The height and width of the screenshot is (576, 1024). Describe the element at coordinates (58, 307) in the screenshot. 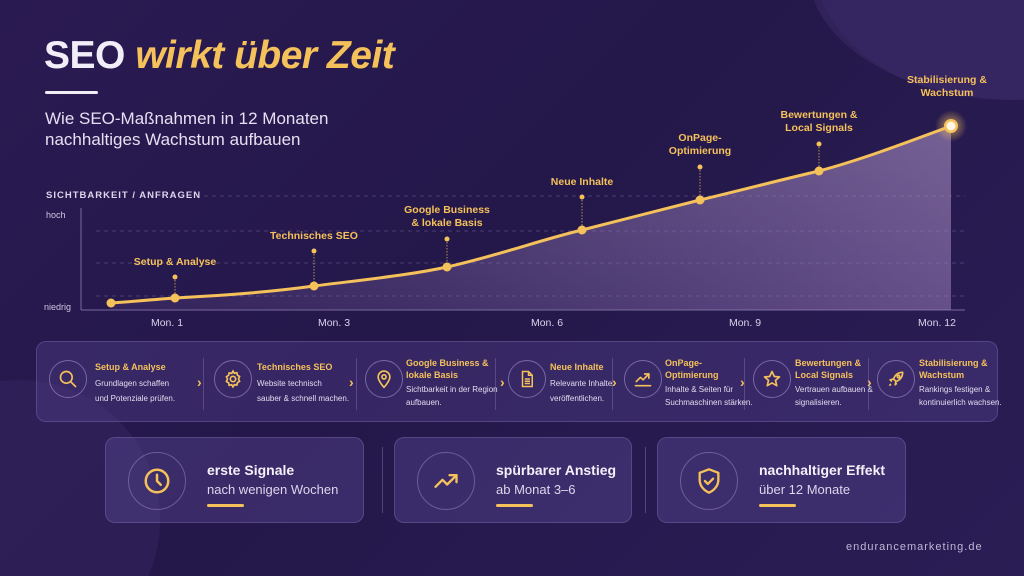

I see `y-axis-label-low: niedrig` at that location.